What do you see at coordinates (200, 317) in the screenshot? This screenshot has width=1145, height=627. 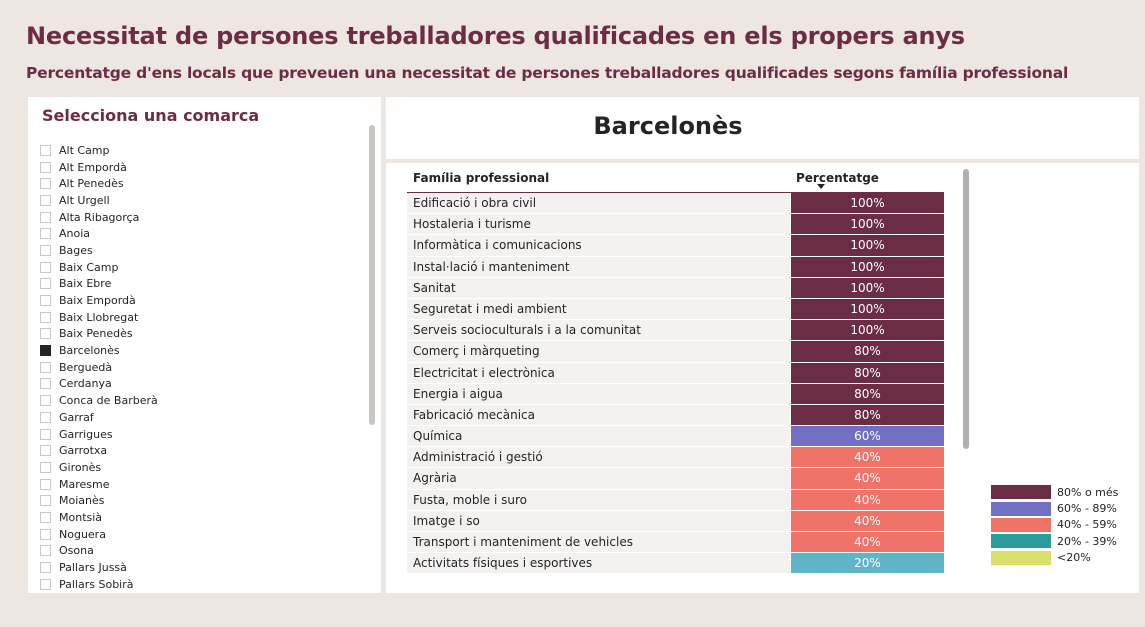 I see `slicer-item: Baix Llobregat` at bounding box center [200, 317].